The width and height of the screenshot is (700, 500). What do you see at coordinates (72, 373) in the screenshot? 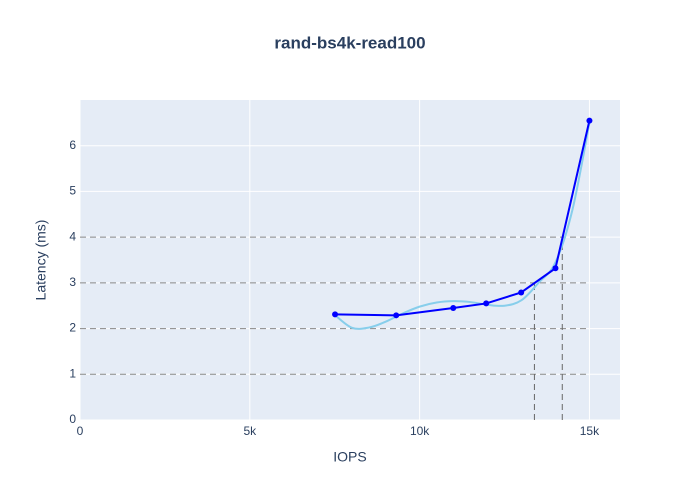
I see `y-tick-label: 1` at bounding box center [72, 373].